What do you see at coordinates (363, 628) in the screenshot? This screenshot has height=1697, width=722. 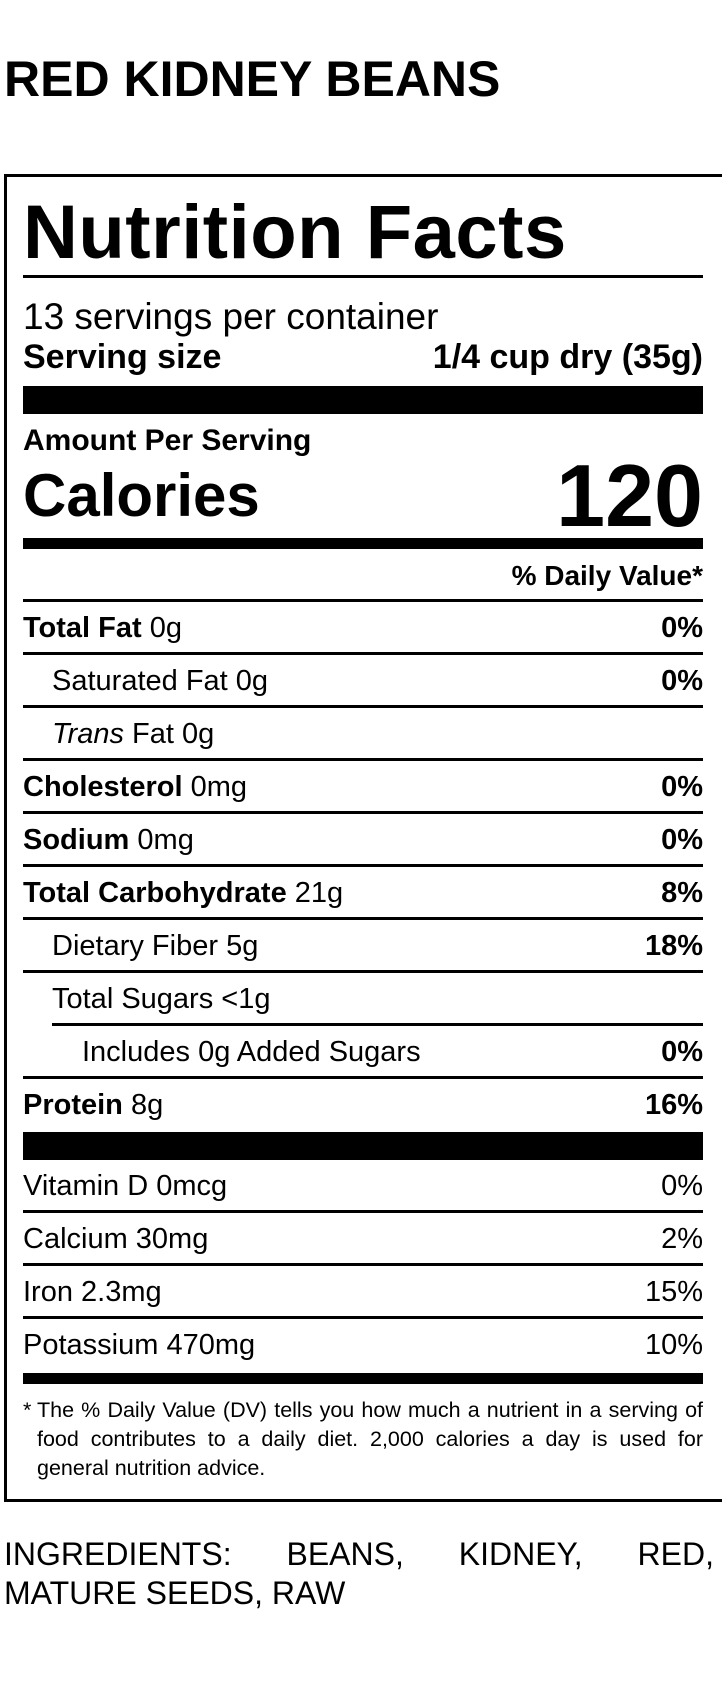 I see `nutrient-row-total-fat: Total Fat 0g 0%` at bounding box center [363, 628].